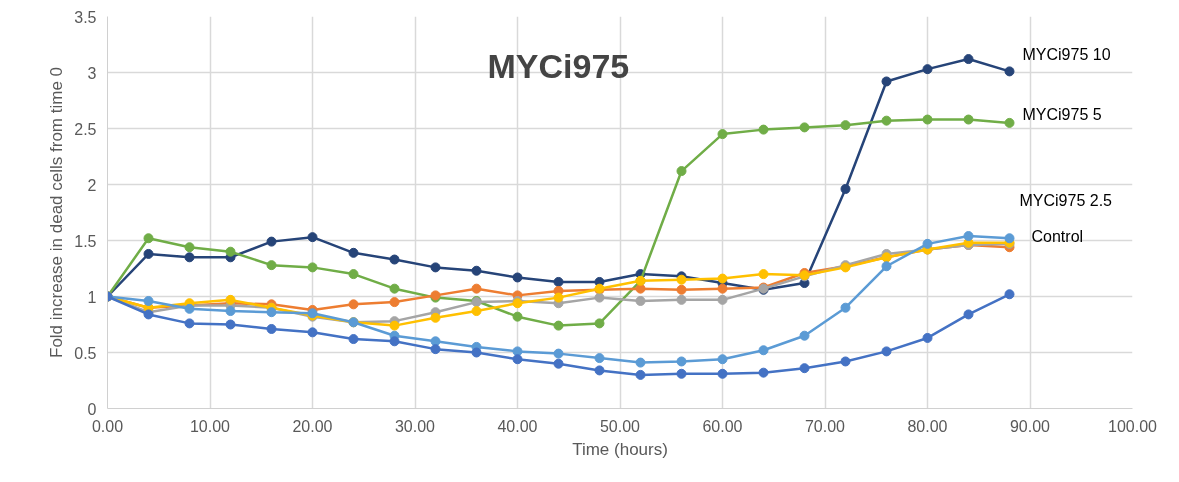 Image resolution: width=1179 pixels, height=482 pixels. What do you see at coordinates (620, 426) in the screenshot?
I see `x-tick-label: 50.00` at bounding box center [620, 426].